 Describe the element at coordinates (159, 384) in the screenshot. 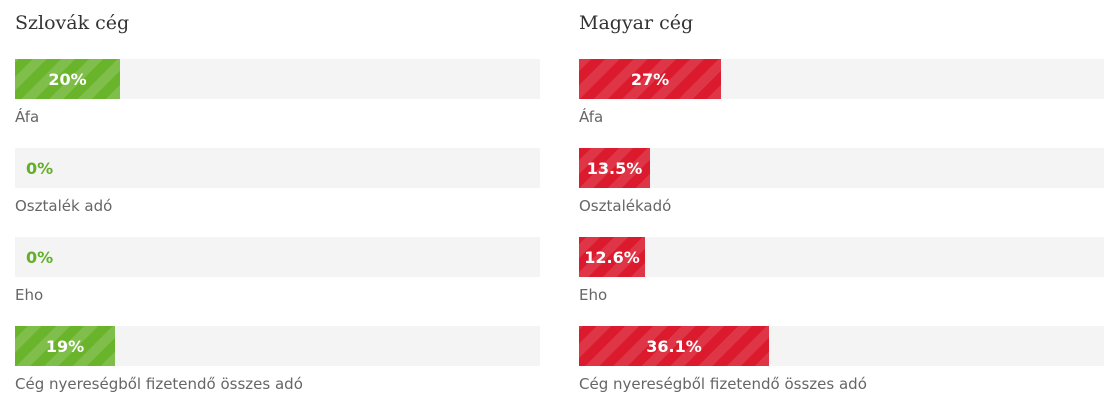

I see `slovak-total-tax-label: Cég nyereségből fizetendő összes adó` at that location.